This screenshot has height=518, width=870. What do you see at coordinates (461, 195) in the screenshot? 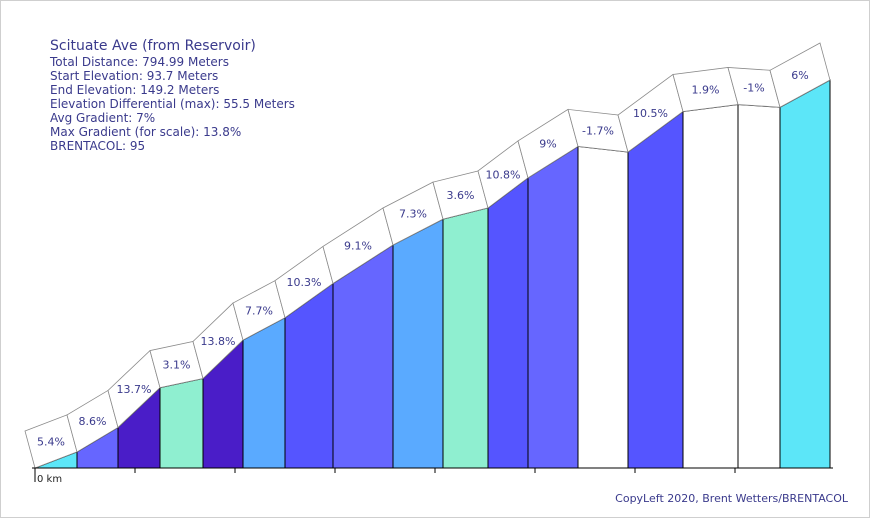
I see `grade-label: 3.6%` at bounding box center [461, 195].